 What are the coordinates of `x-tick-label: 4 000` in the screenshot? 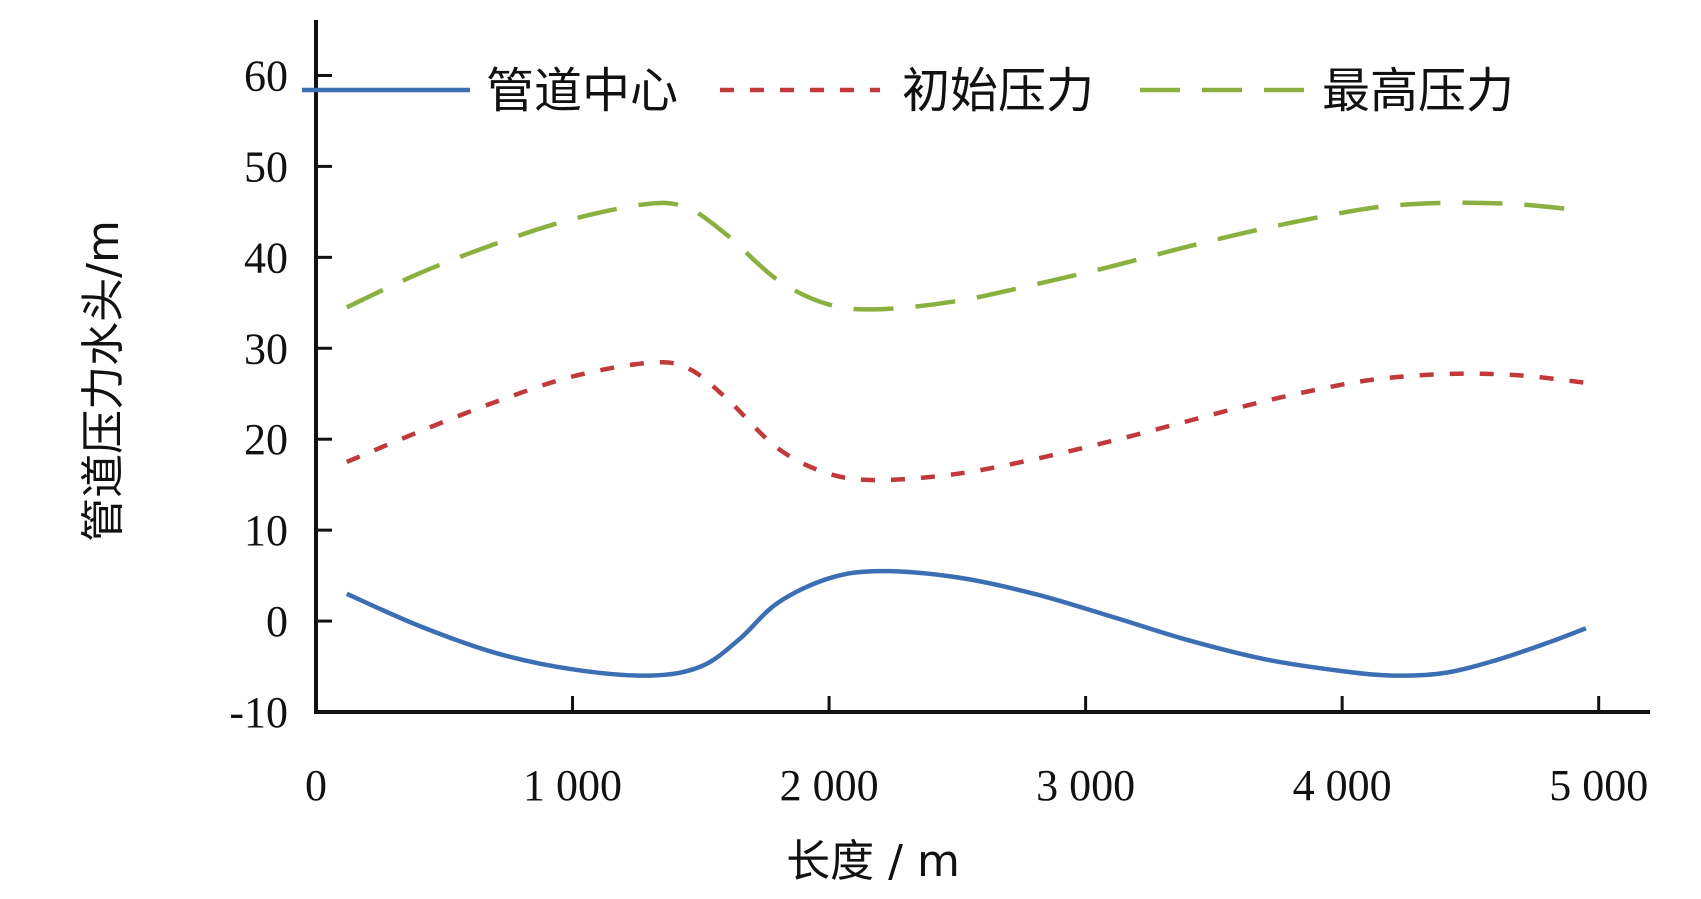 It's located at (1342, 785).